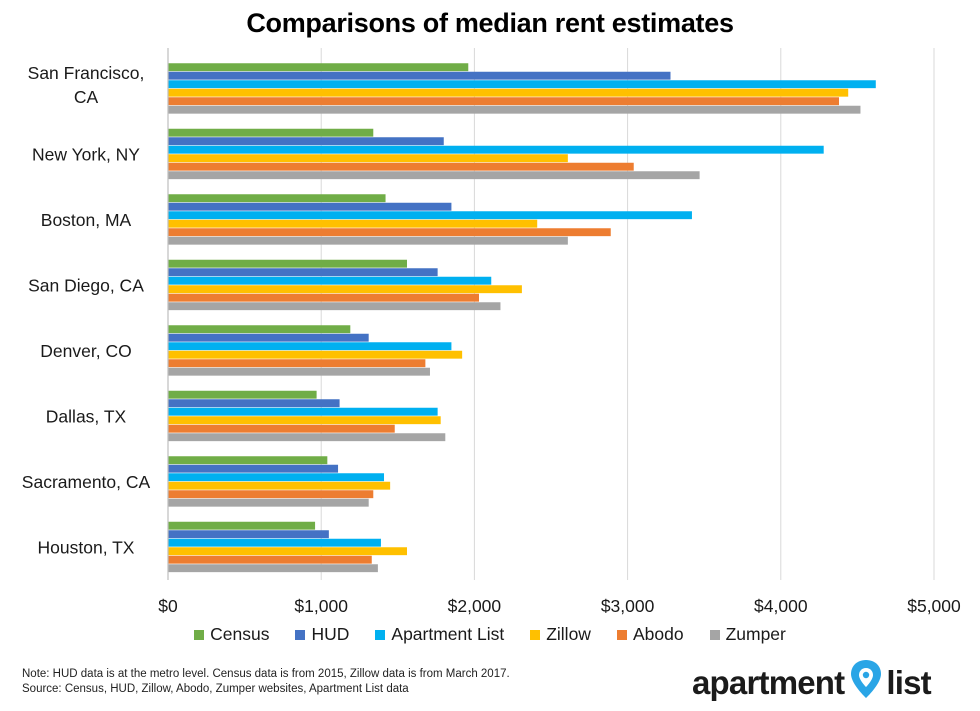 The image size is (980, 711). What do you see at coordinates (908, 682) in the screenshot?
I see `logo-text-list: list` at bounding box center [908, 682].